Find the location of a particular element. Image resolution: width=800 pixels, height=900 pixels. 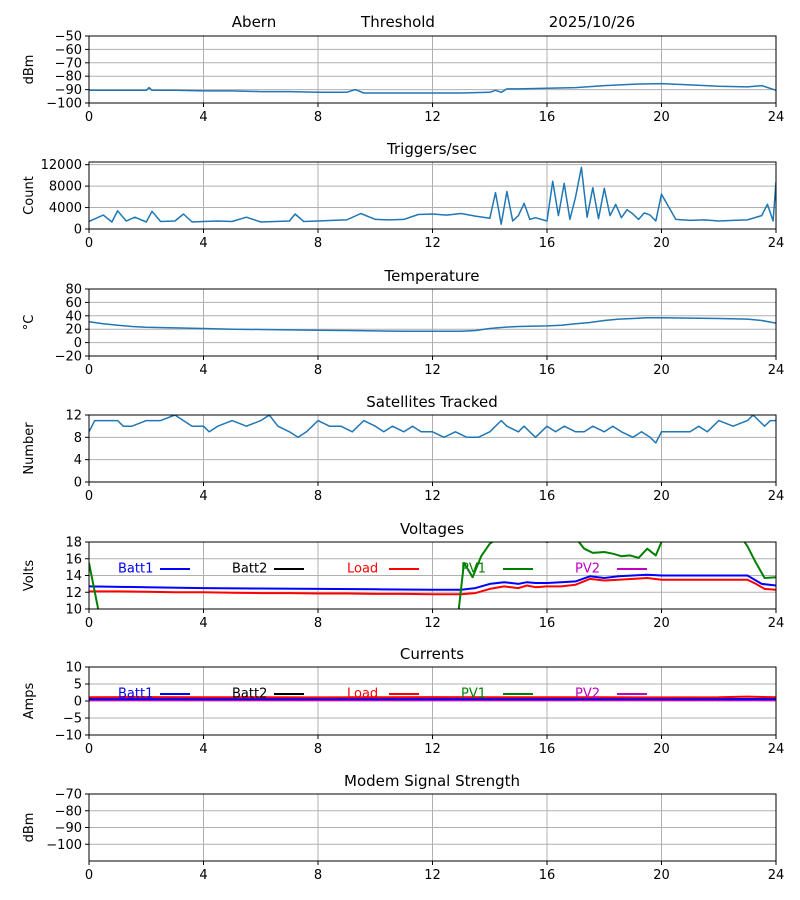

header-site: Abern is located at coordinates (254, 22).